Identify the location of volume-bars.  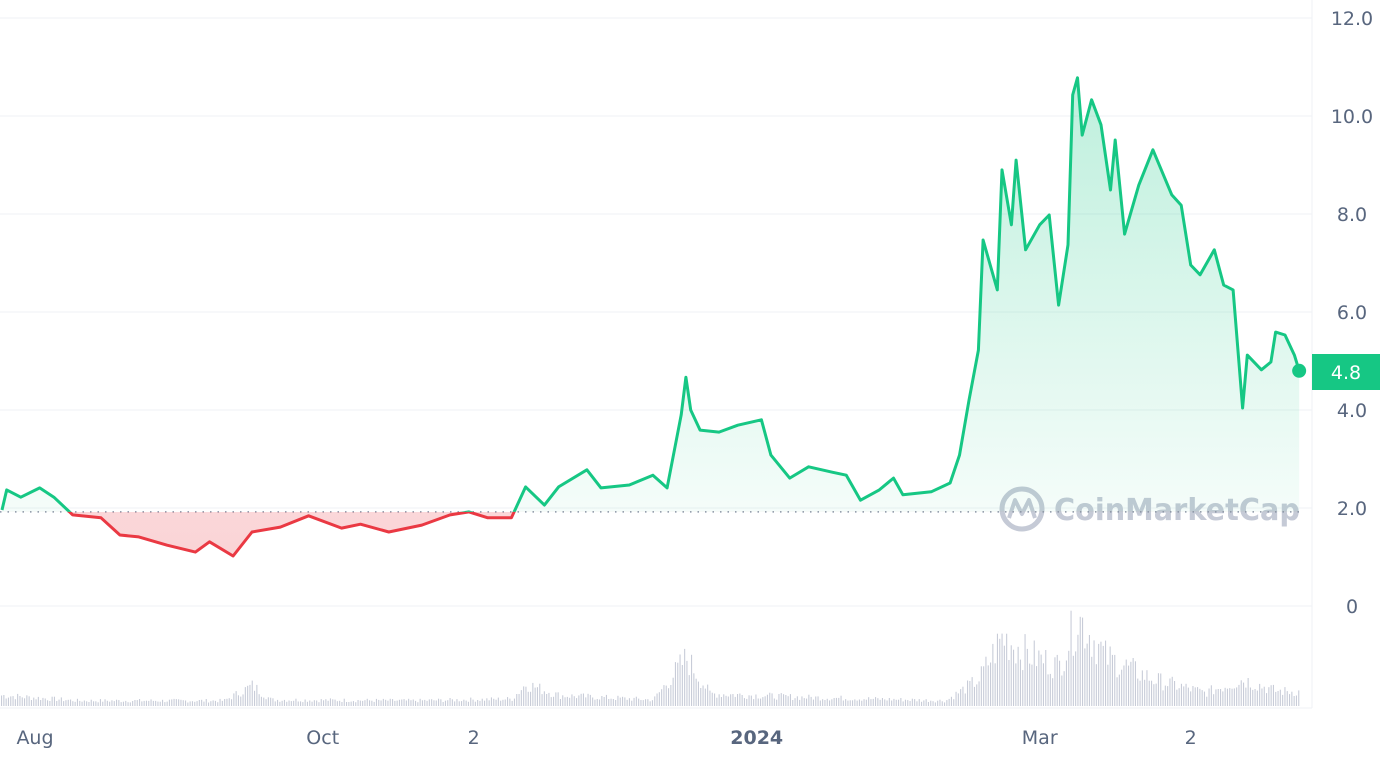
(650, 658).